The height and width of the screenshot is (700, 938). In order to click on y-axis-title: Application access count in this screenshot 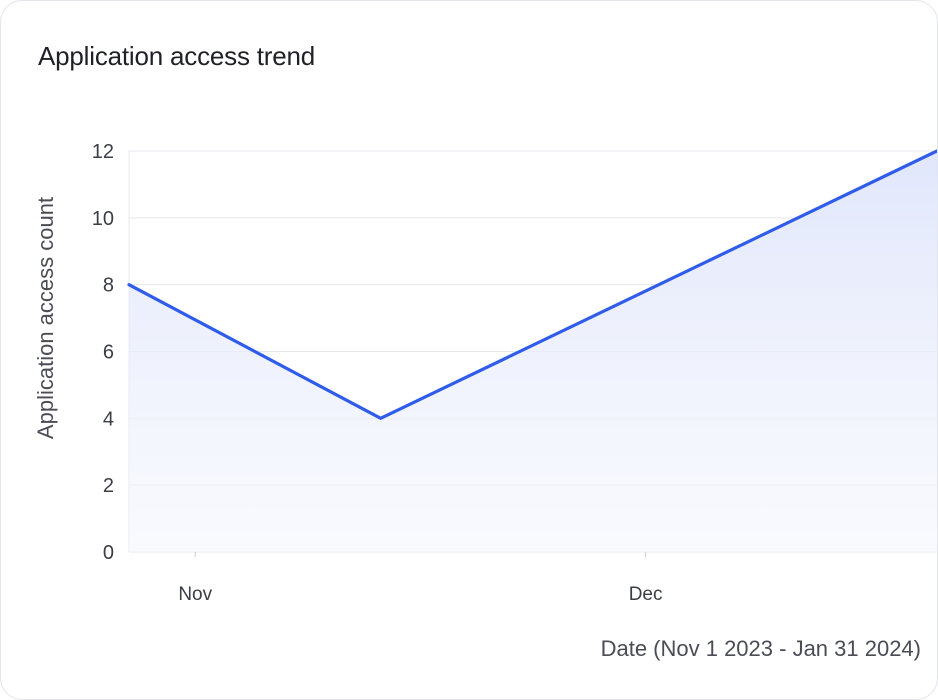, I will do `click(45, 318)`.